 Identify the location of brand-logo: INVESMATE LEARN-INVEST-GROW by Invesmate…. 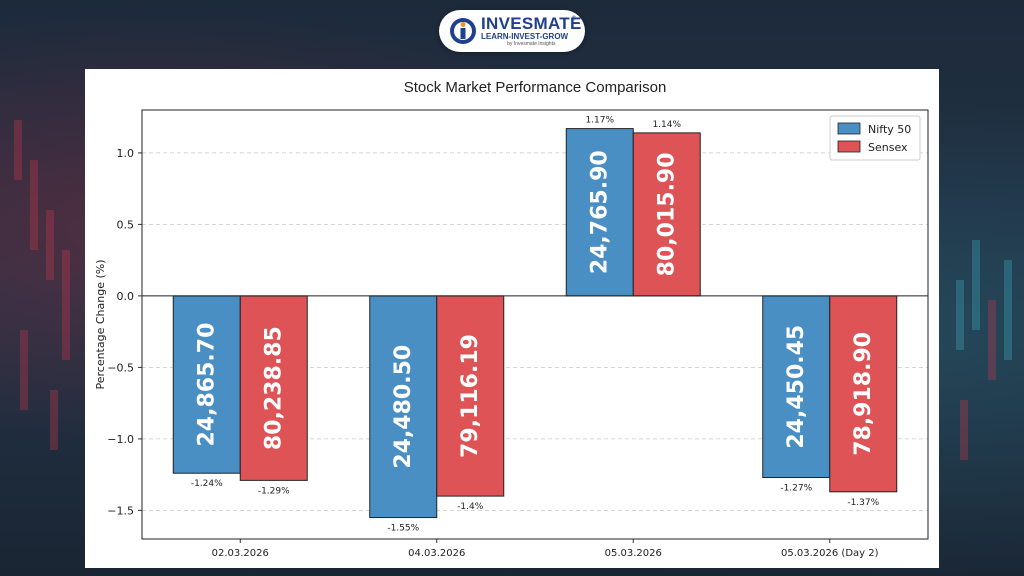
(512, 31).